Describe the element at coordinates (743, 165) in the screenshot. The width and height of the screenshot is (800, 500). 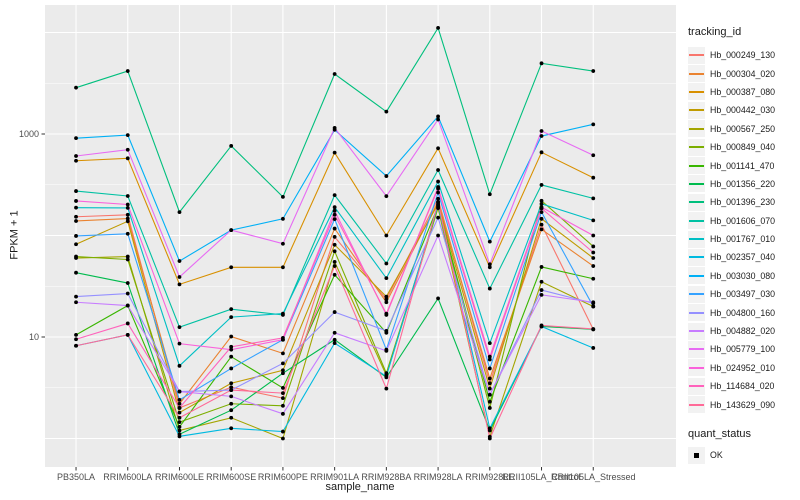
I see `legend-entry: Hb_001141_470` at that location.